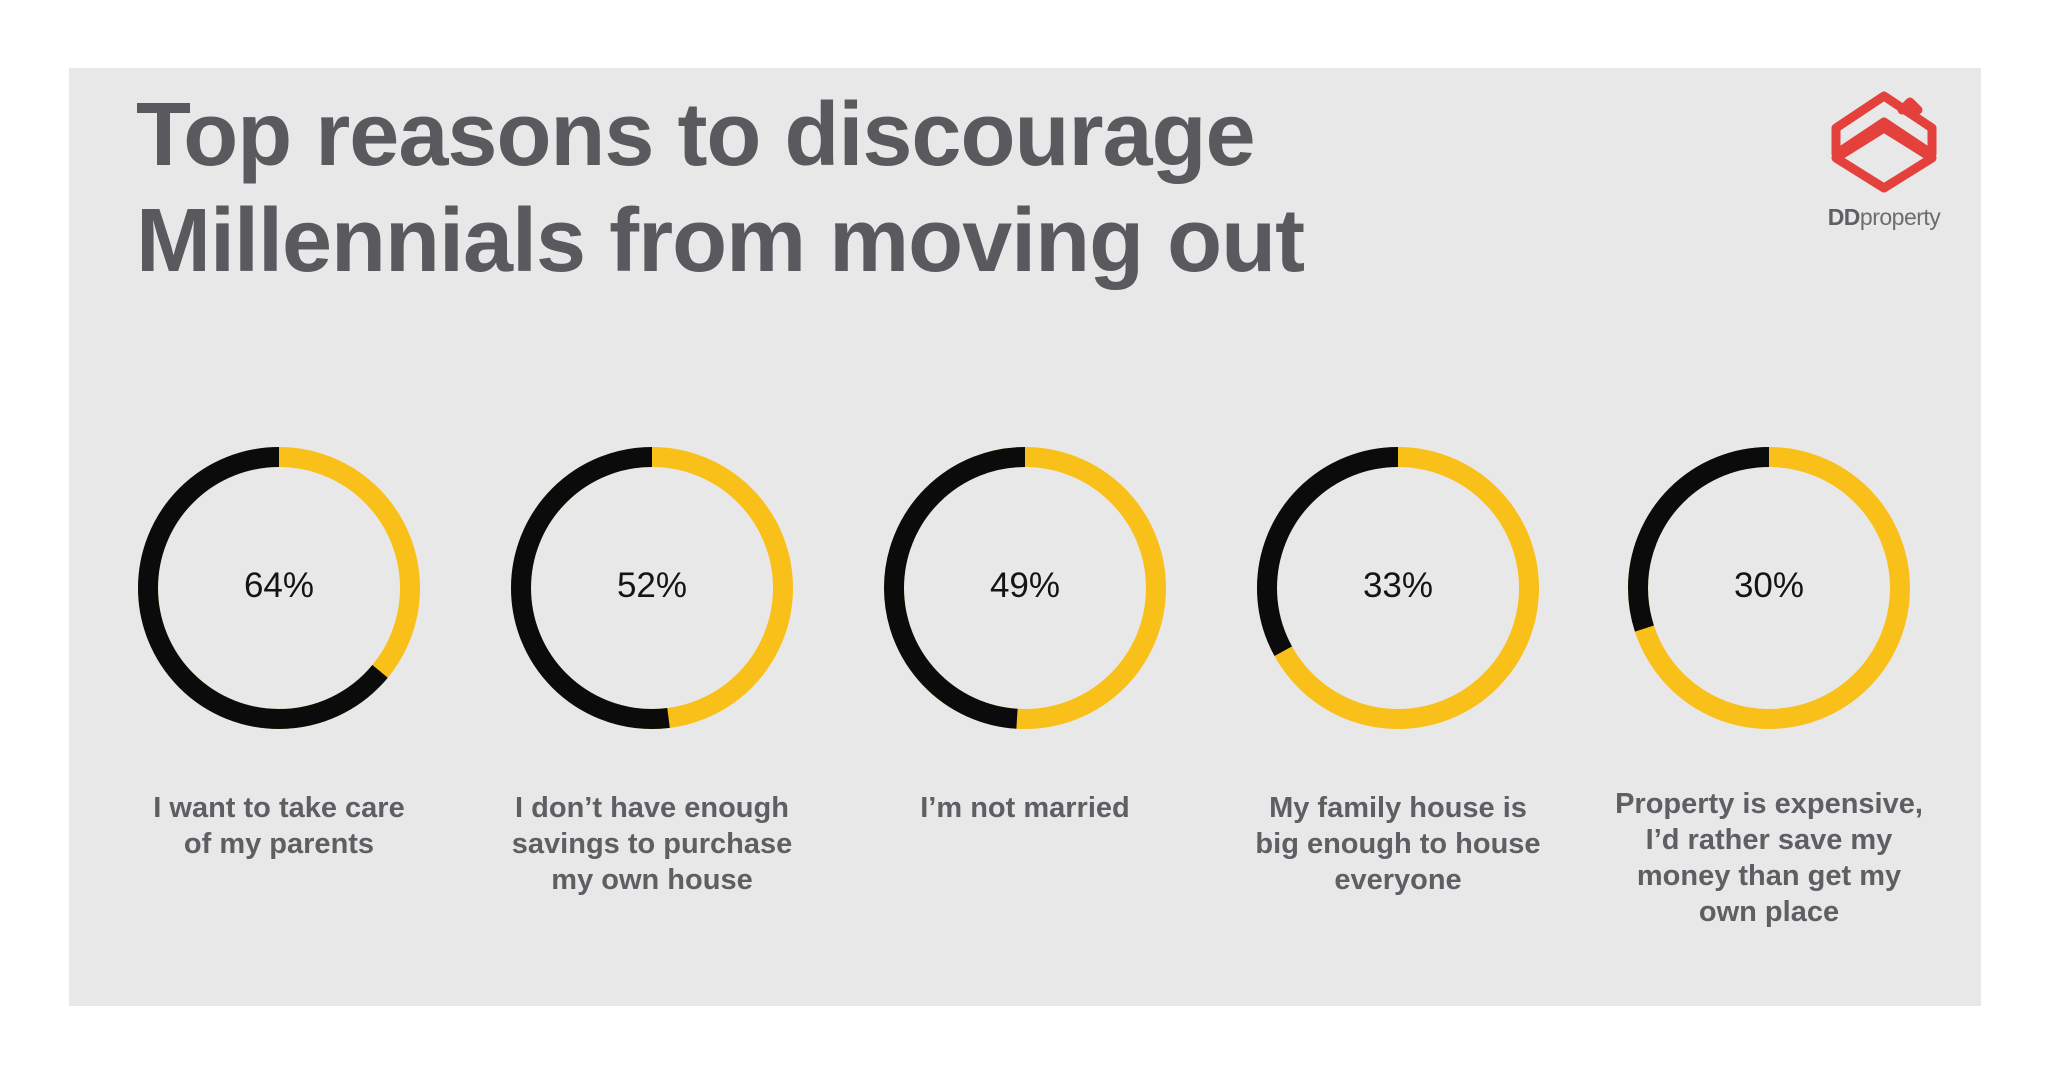 The width and height of the screenshot is (2048, 1075). I want to click on category-label-2-line-2: savings to purchase, so click(652, 844).